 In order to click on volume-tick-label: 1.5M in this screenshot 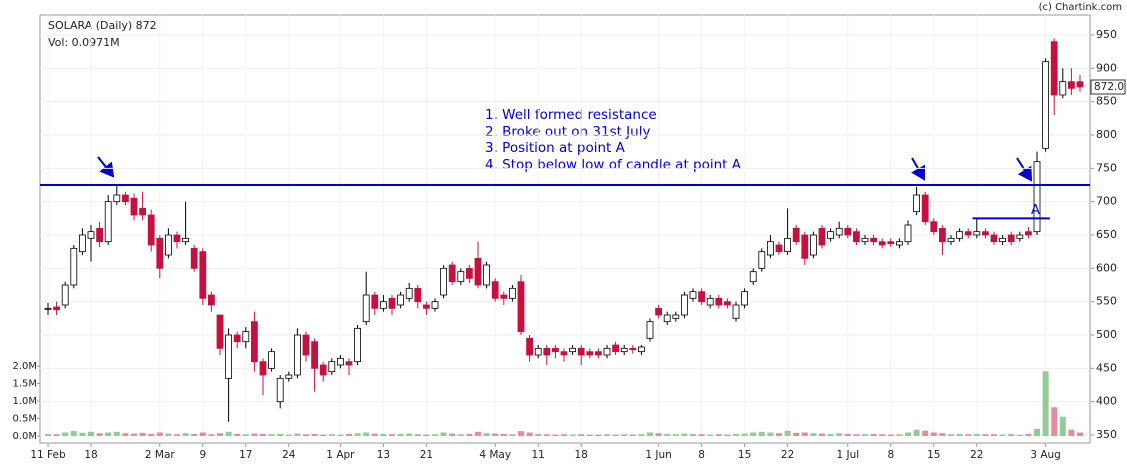, I will do `click(24, 384)`.